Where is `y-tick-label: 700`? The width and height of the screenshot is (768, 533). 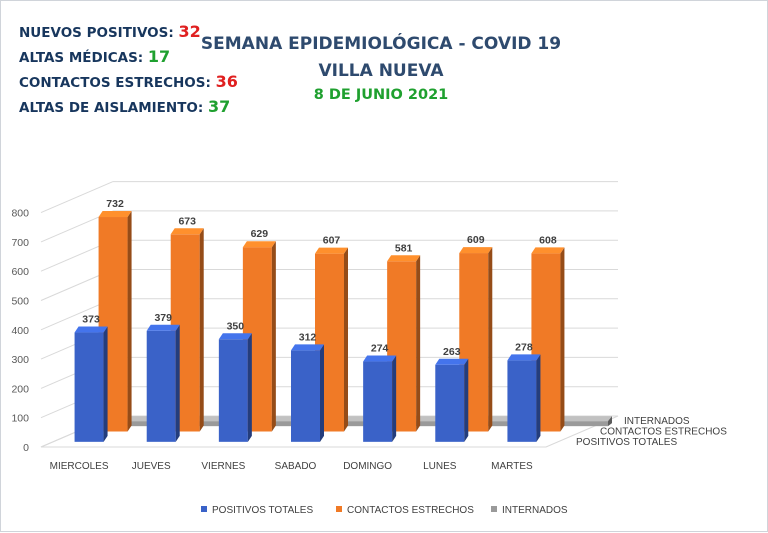 y-tick-label: 700 is located at coordinates (20, 243).